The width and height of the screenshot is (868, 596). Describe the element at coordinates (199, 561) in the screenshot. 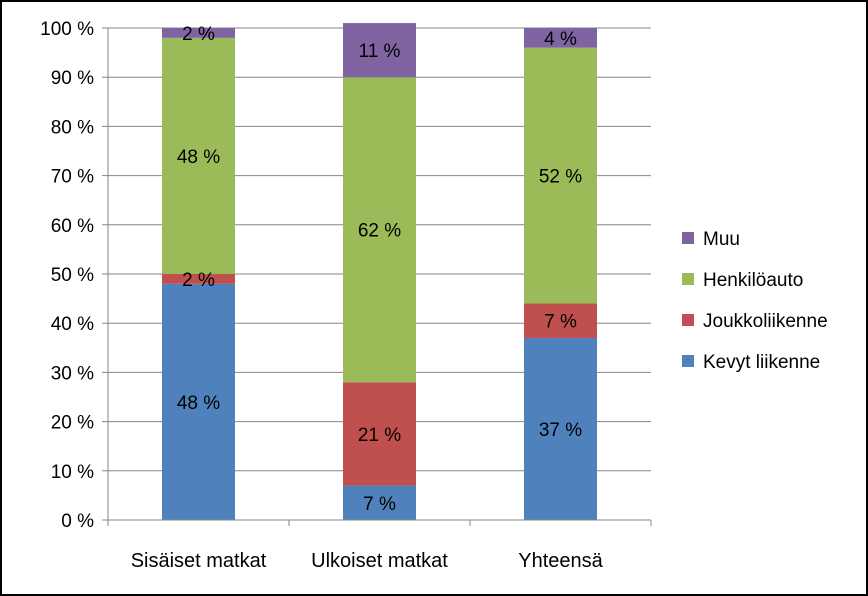

I see `category-label: Sisäiset matkat` at that location.